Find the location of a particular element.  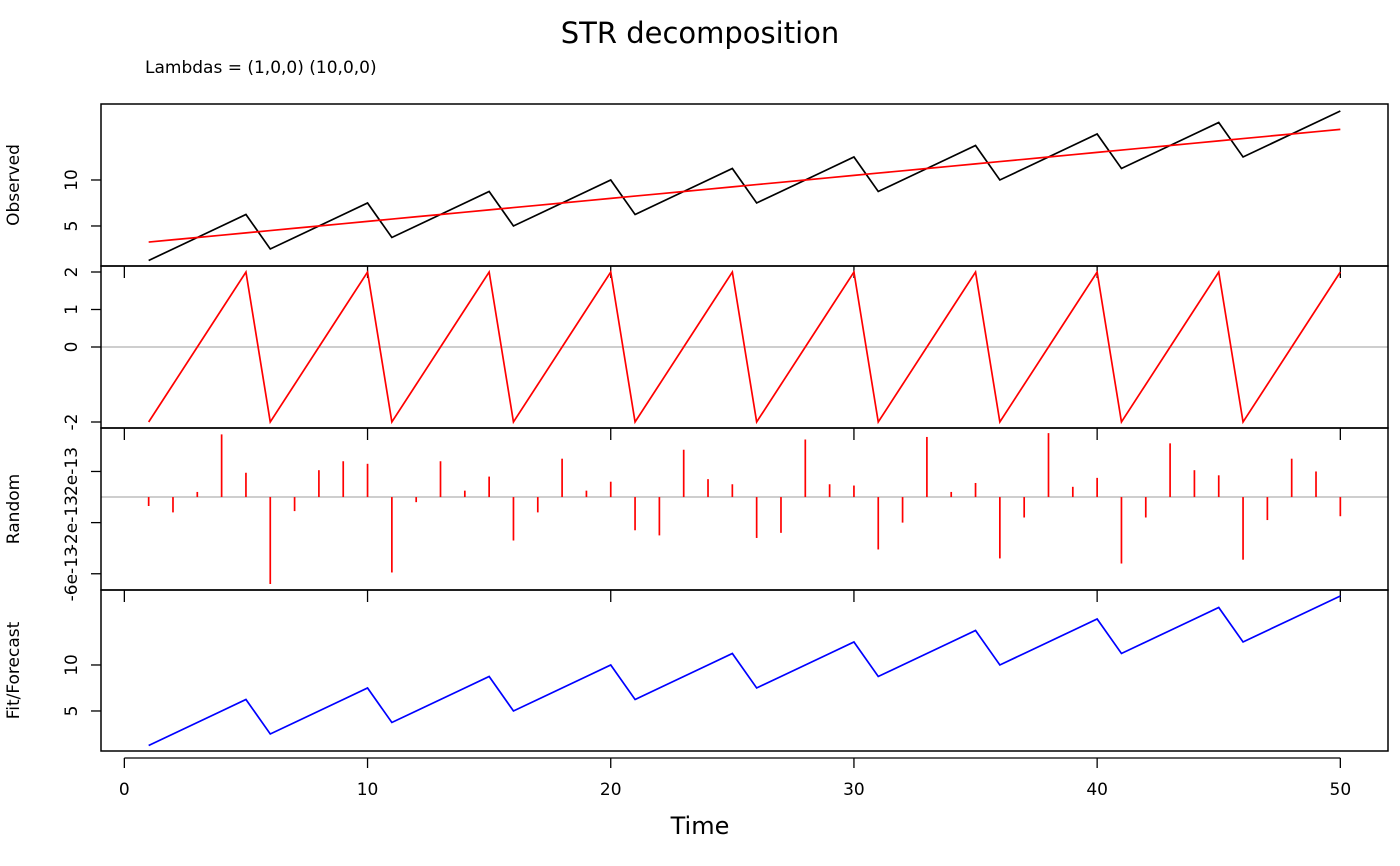

y-axis-label: Random is located at coordinates (14, 509).